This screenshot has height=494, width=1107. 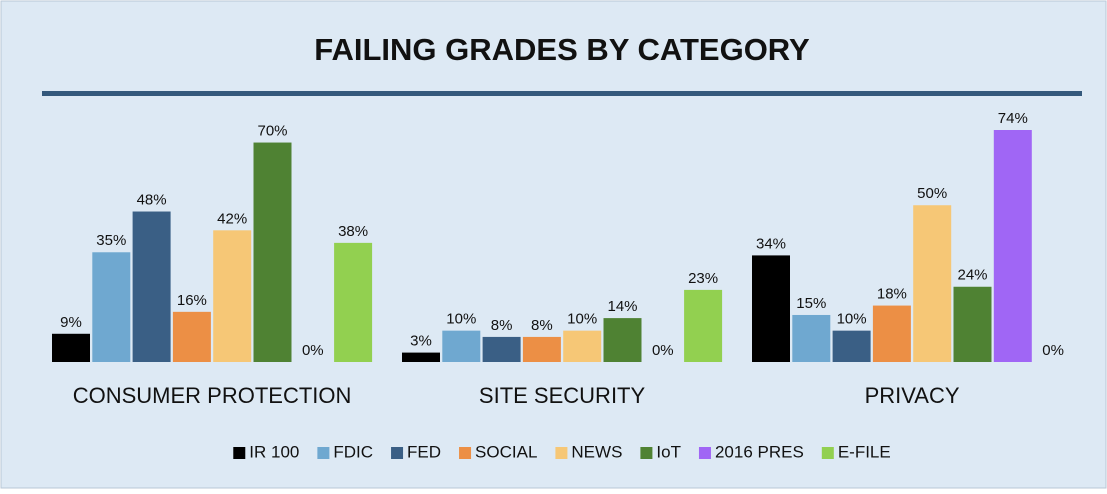 I want to click on legend-label: 2016 PRES, so click(x=759, y=451).